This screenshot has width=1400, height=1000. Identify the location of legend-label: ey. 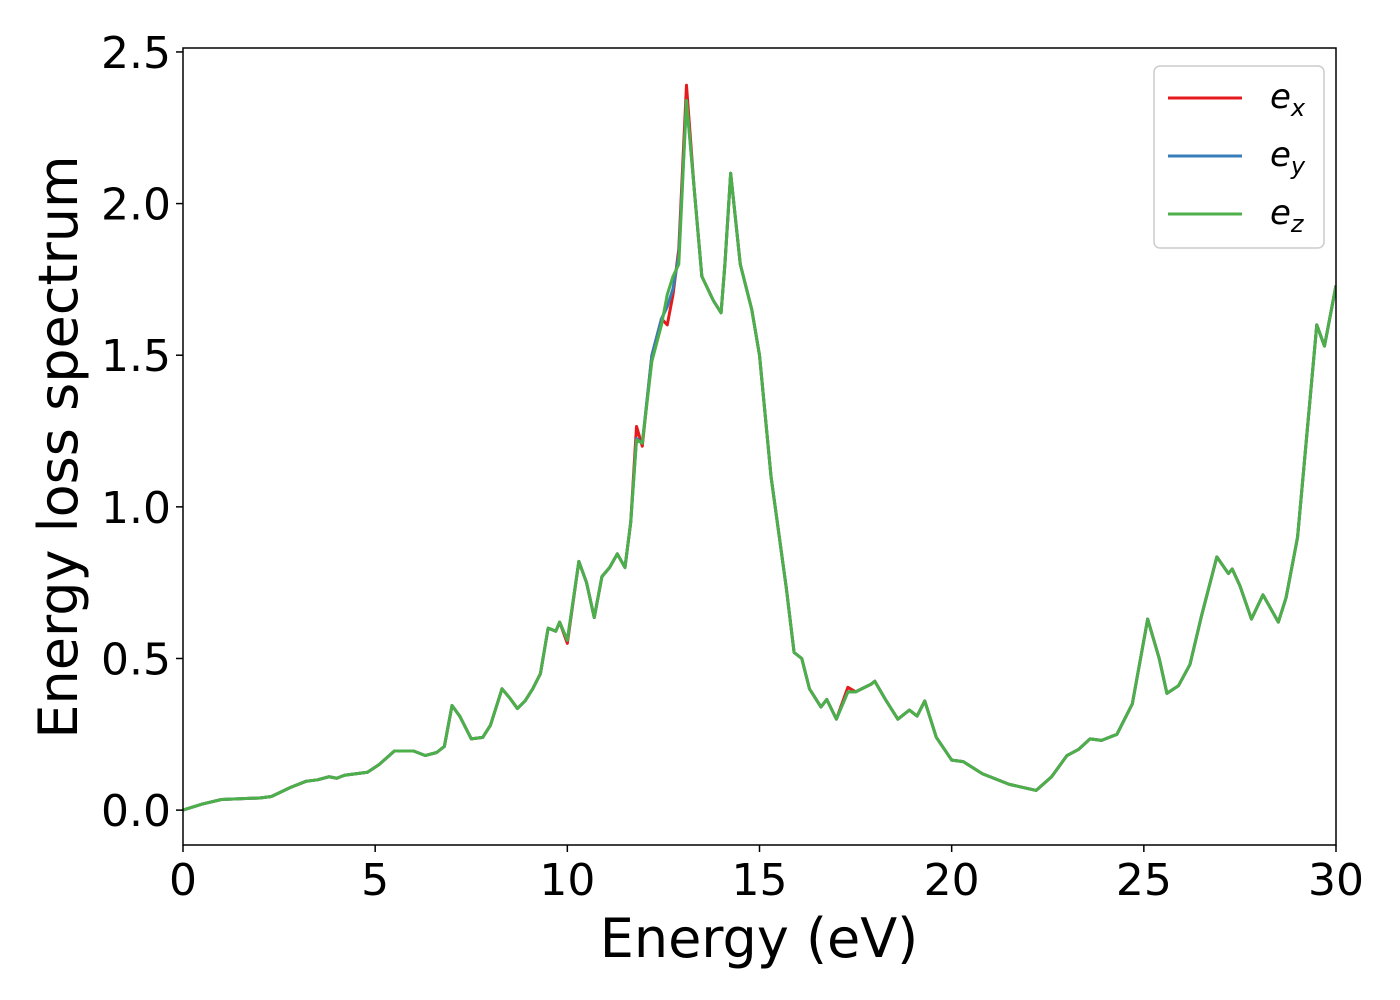
(1288, 157).